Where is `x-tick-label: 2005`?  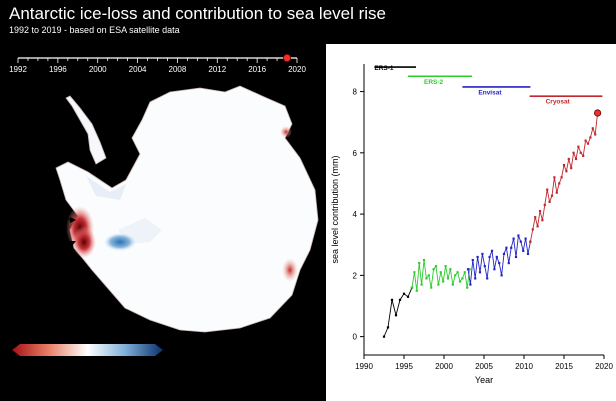
x-tick-label: 2005 is located at coordinates (484, 366).